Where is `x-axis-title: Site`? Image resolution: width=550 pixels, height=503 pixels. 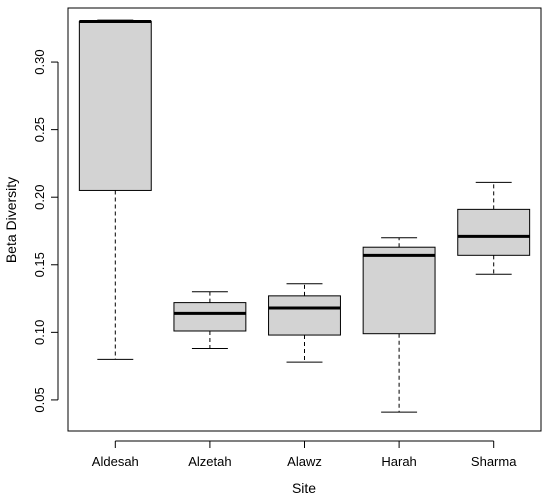
x-axis-title: Site is located at coordinates (304, 488).